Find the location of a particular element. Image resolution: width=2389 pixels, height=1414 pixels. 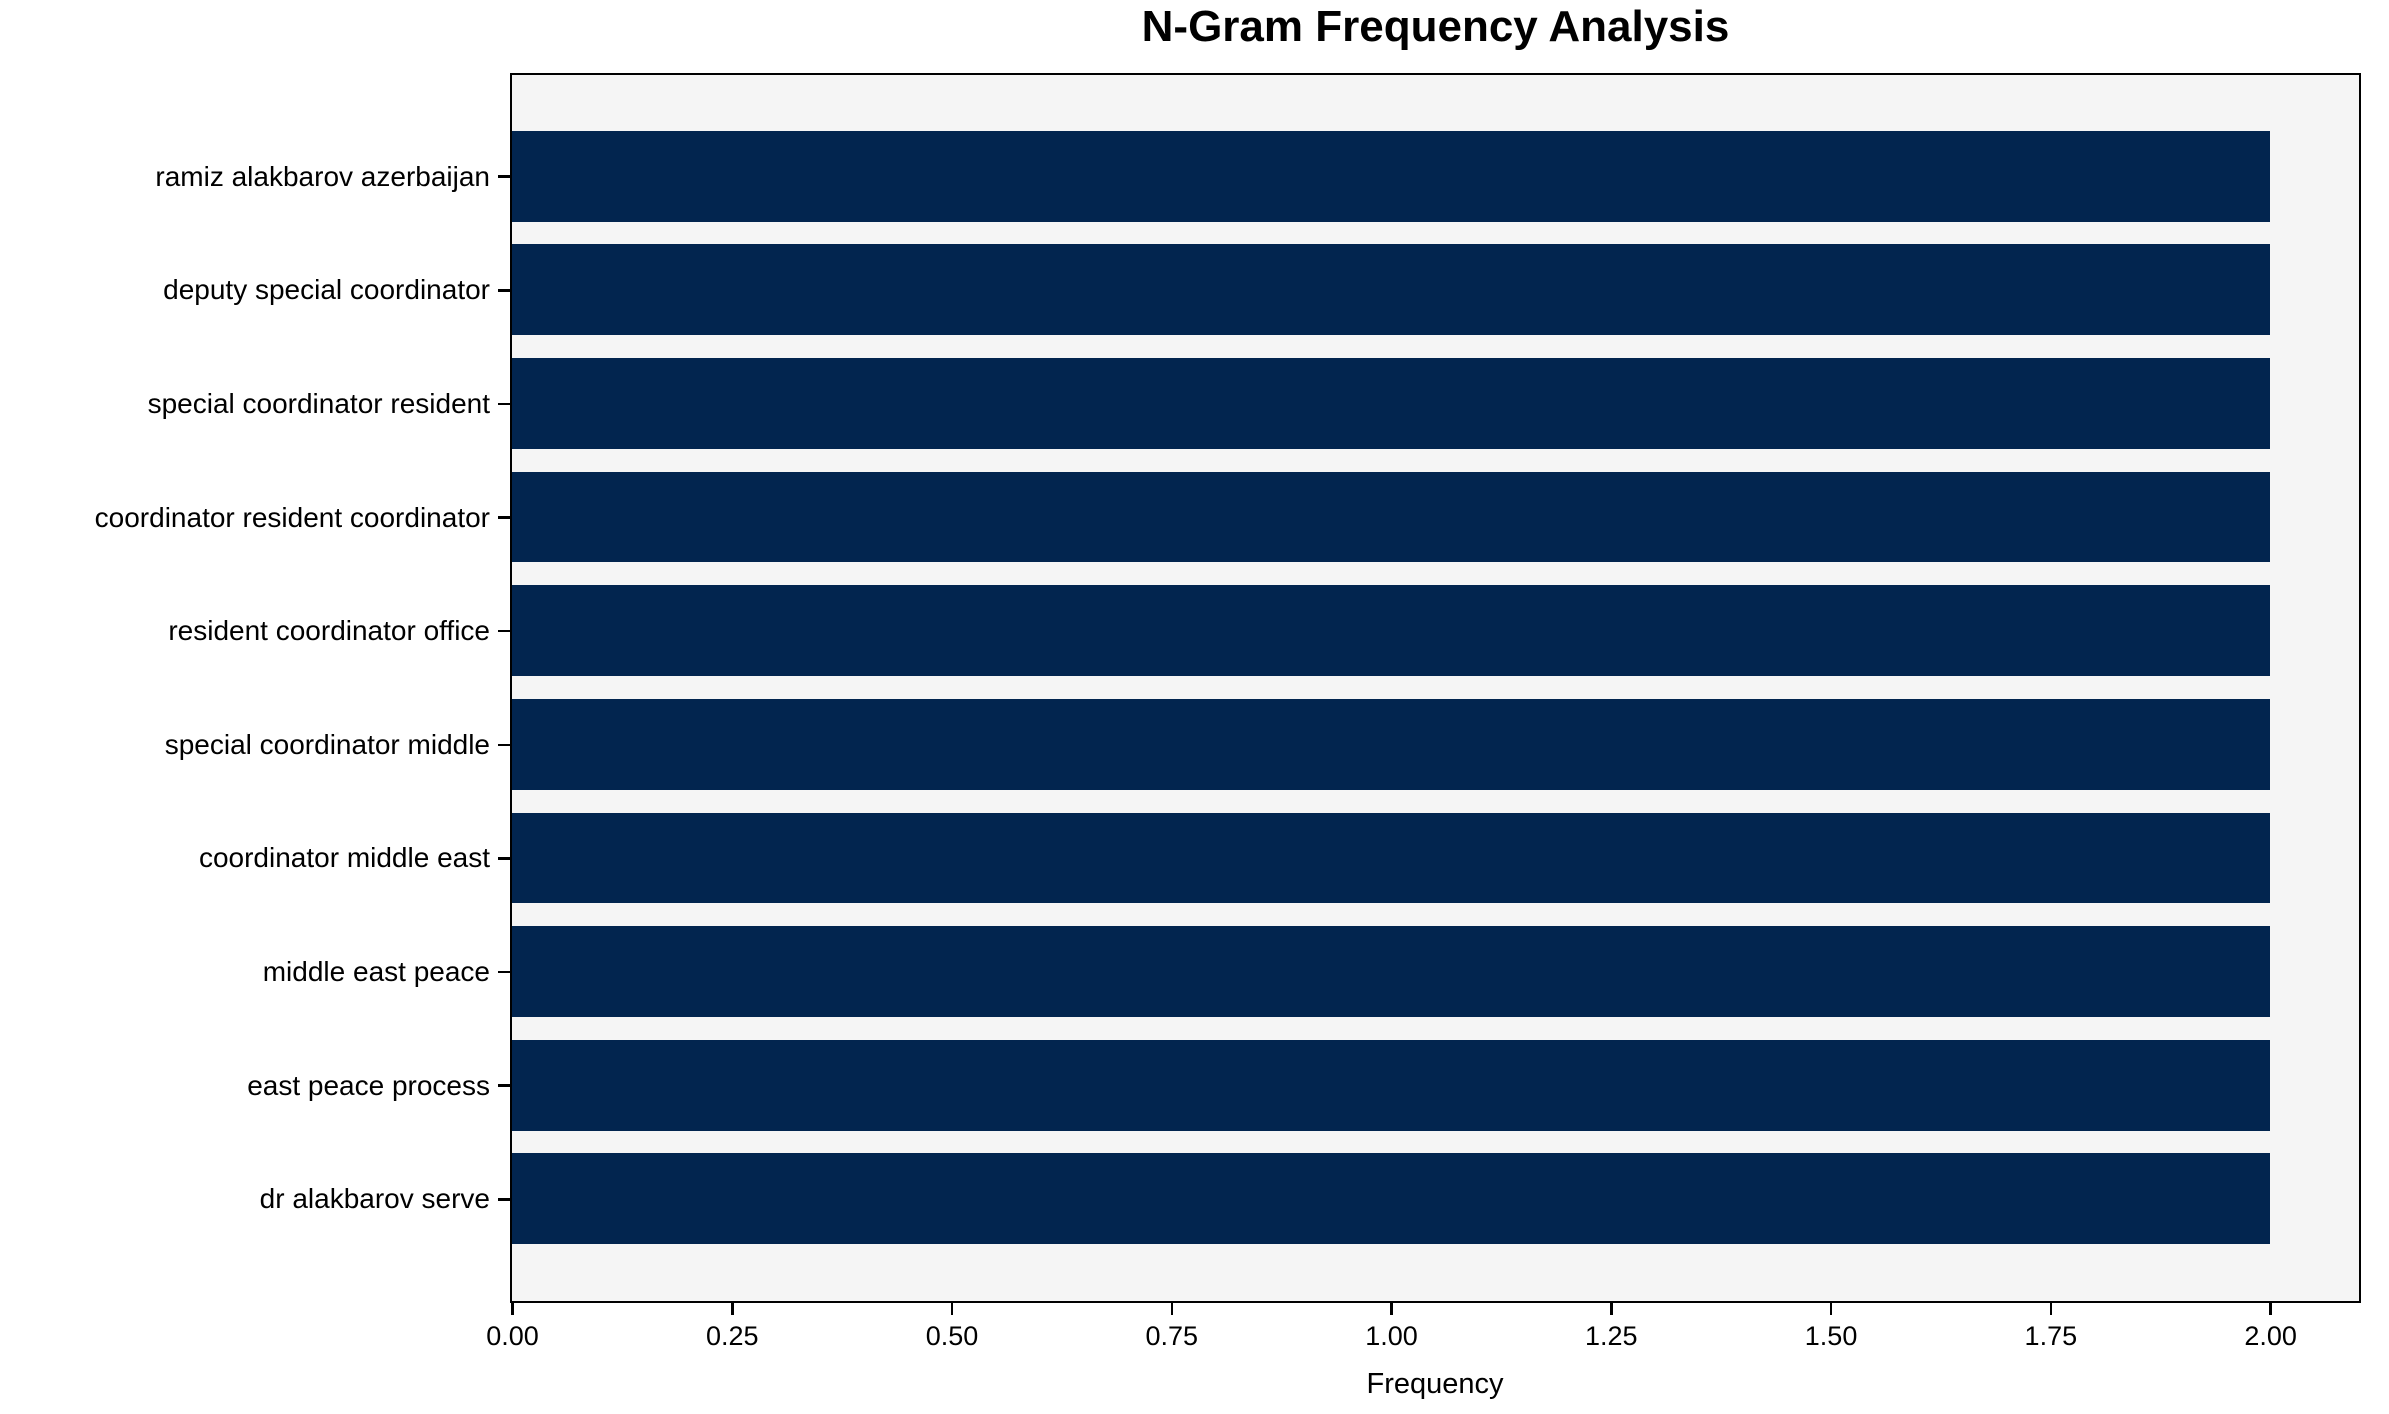

x-tick-label: 1.25 is located at coordinates (1611, 1336).